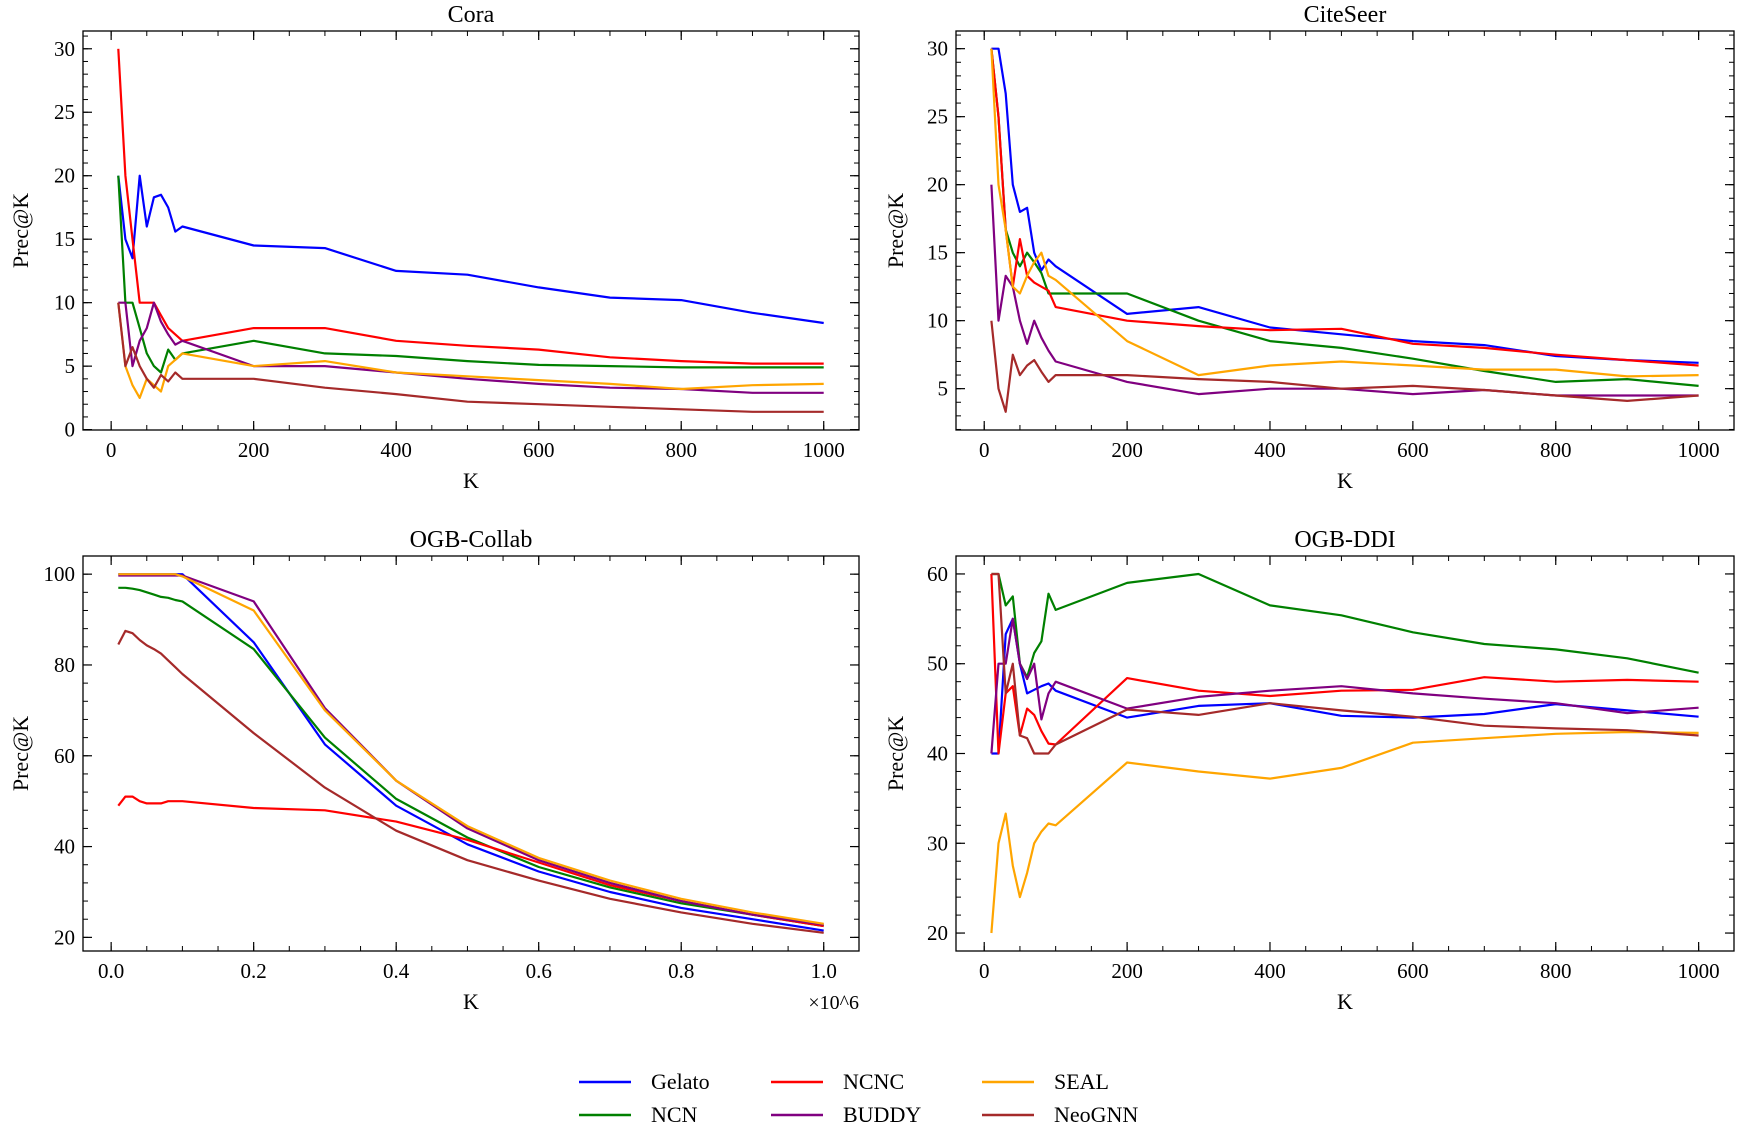  Describe the element at coordinates (882, 1114) in the screenshot. I see `legend-label: BUDDY` at that location.